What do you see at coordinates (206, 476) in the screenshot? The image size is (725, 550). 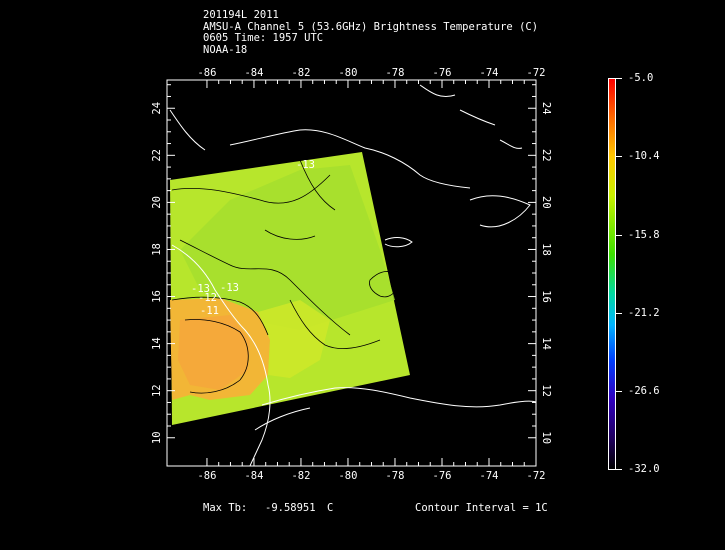 I see `lon-label-bottom: -86` at bounding box center [206, 476].